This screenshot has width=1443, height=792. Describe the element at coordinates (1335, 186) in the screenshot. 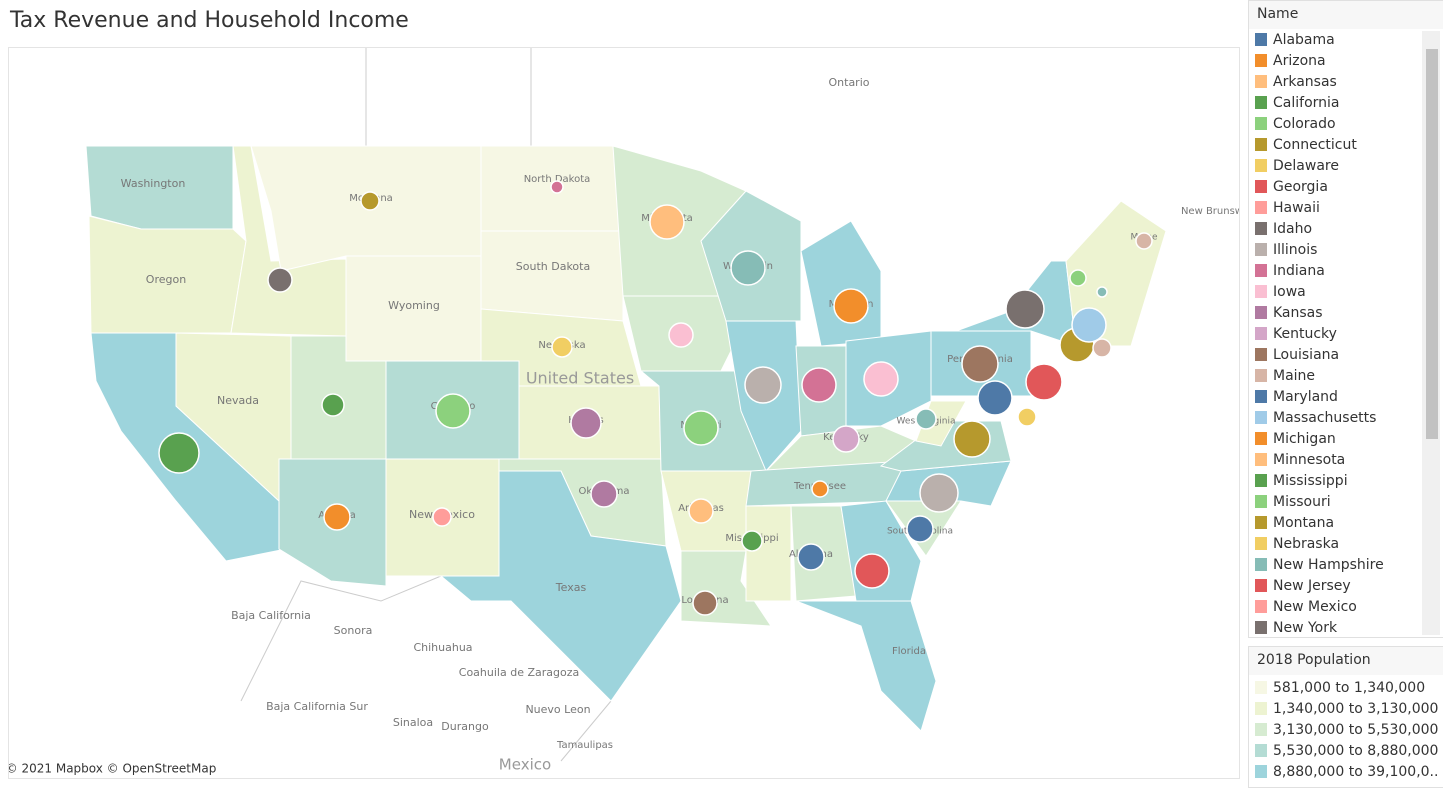

I see `legend-item: Georgia` at that location.